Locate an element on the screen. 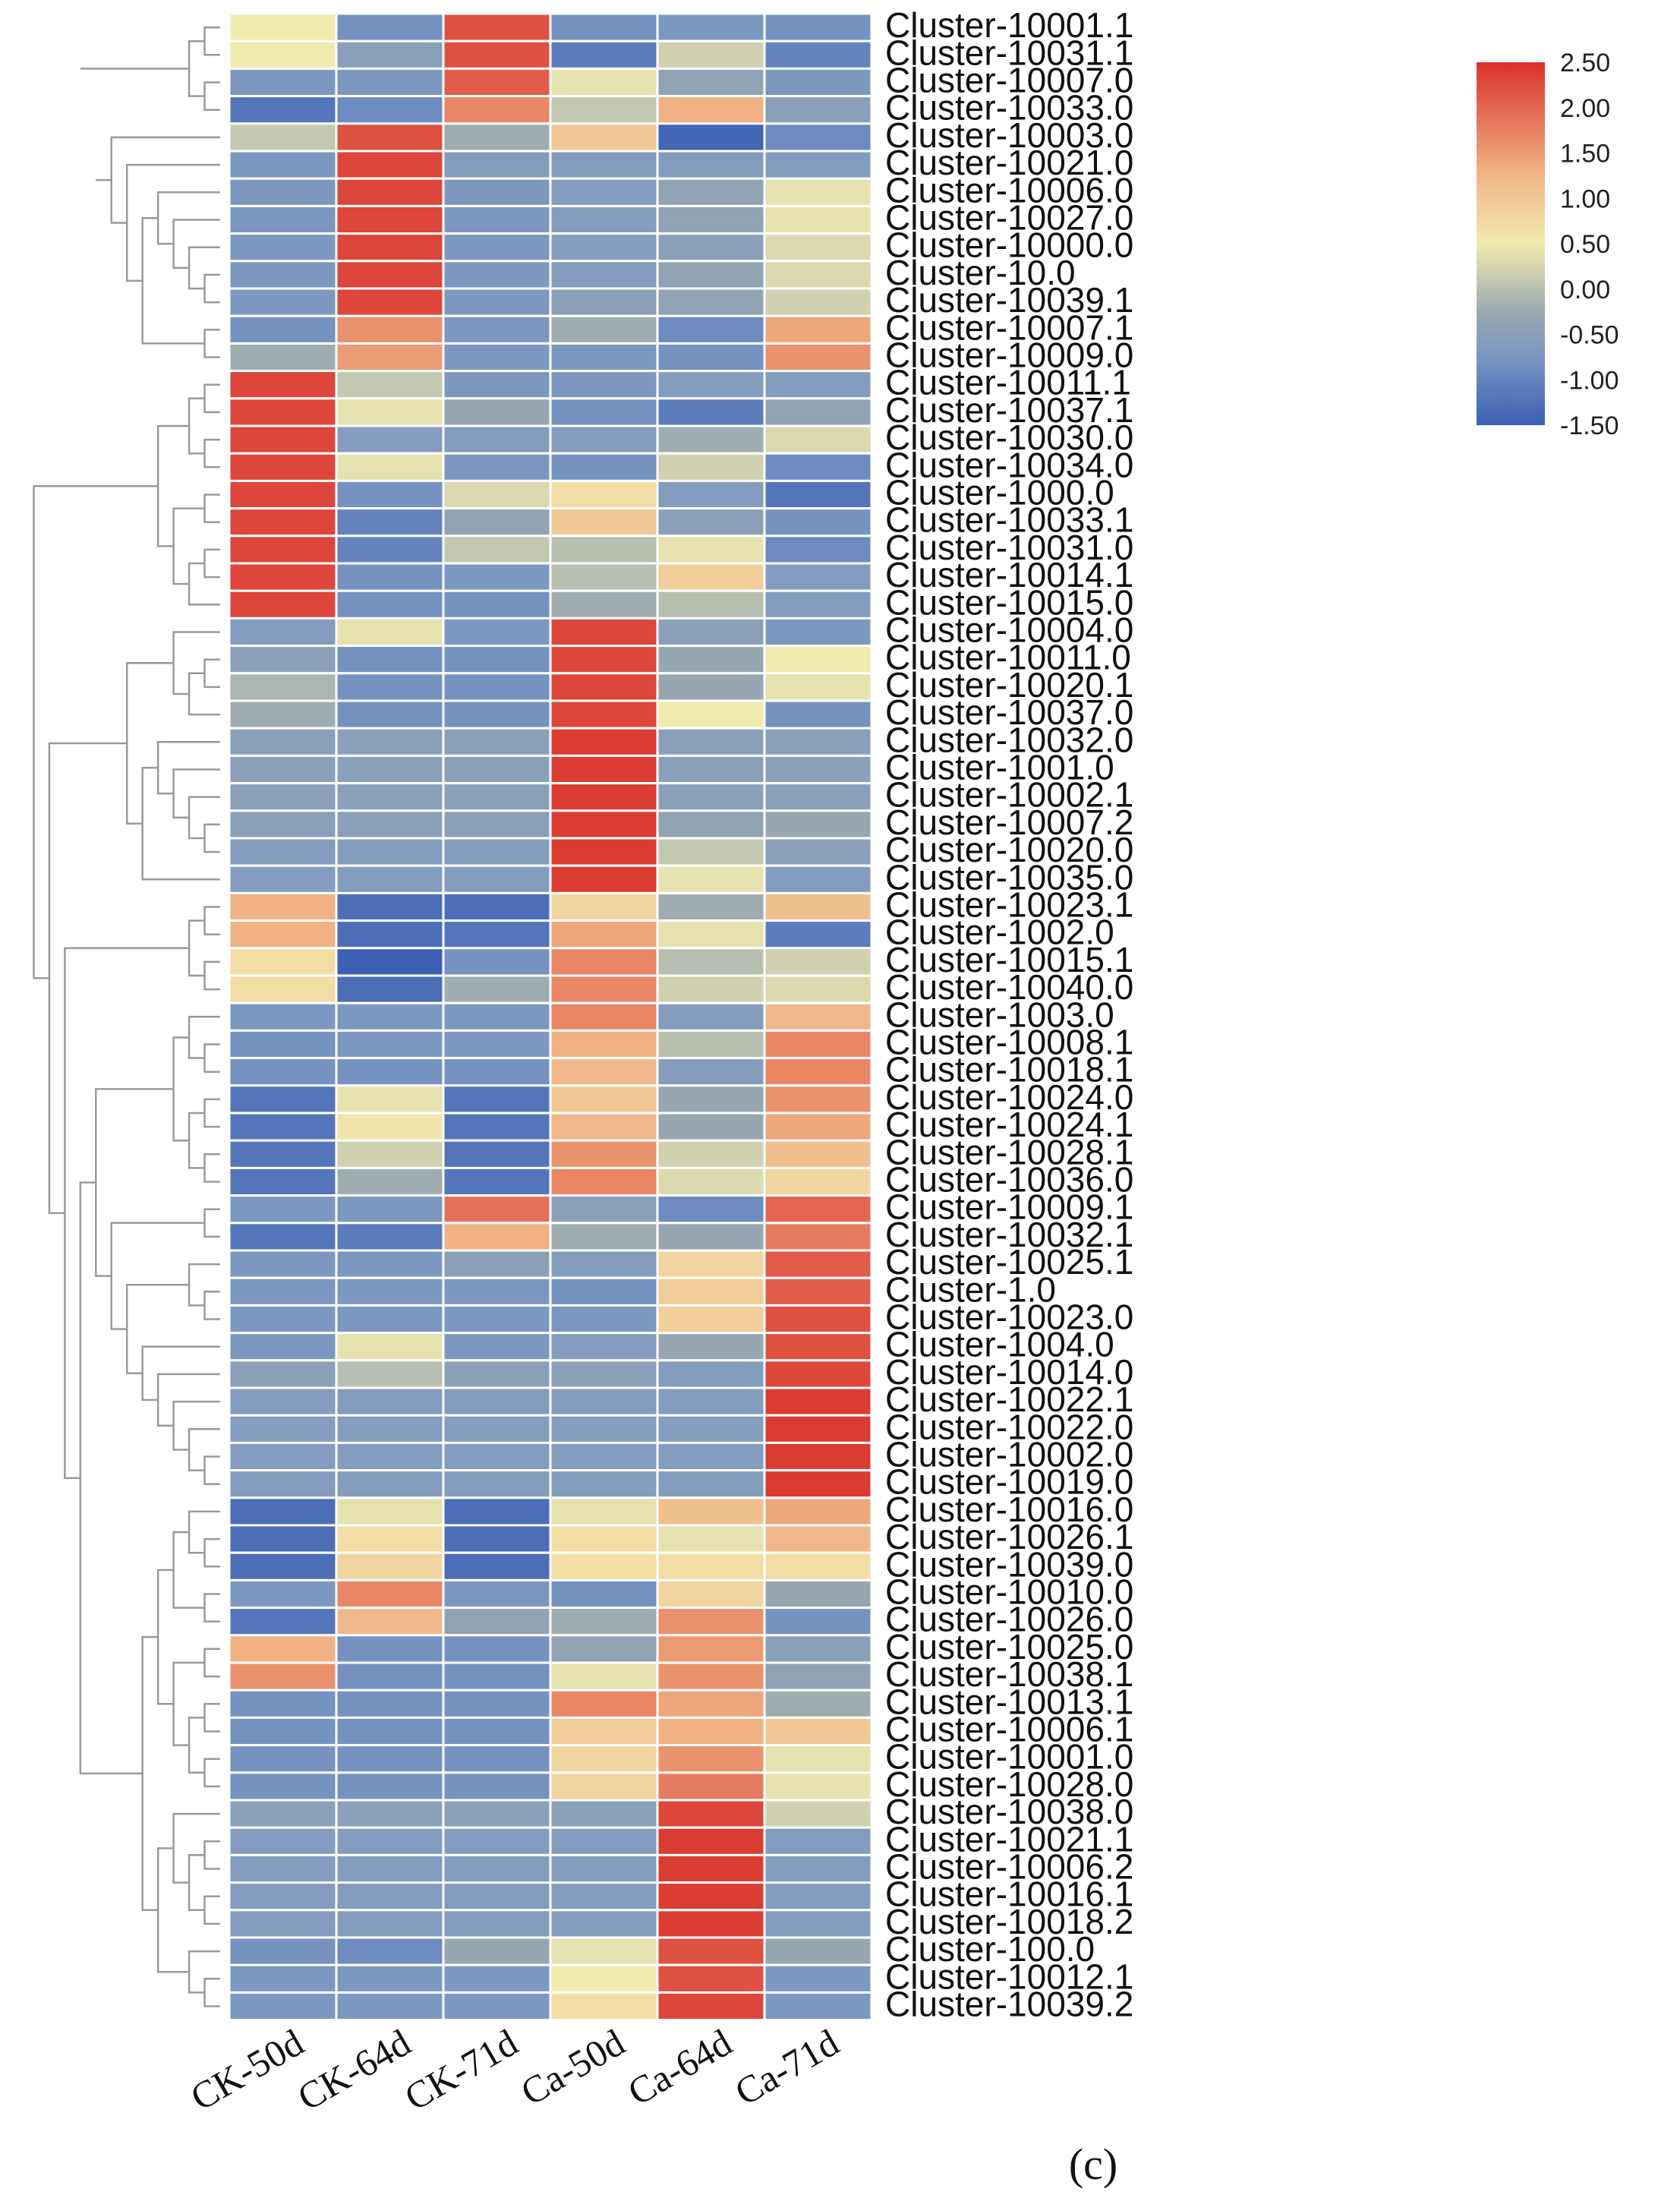  colorbar-tick-label: -1.00 is located at coordinates (1589, 380).